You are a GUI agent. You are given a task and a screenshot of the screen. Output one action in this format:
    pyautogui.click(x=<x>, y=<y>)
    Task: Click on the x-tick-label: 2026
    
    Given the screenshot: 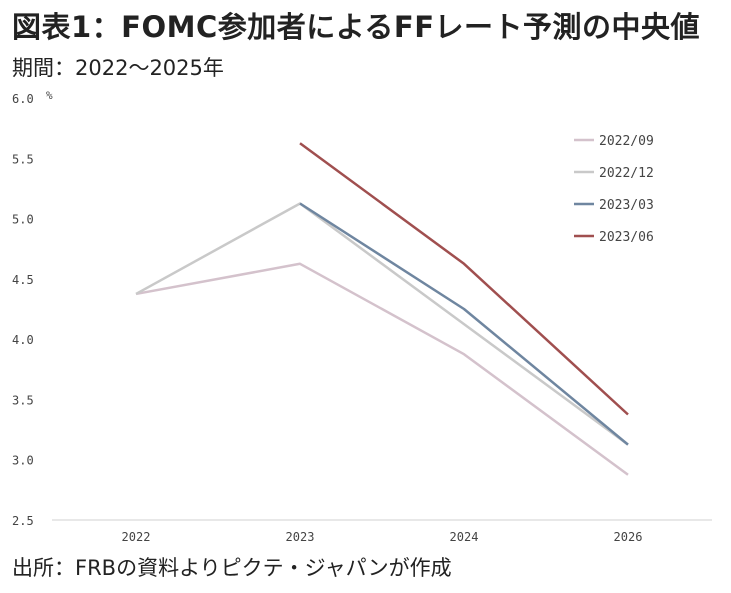 What is the action you would take?
    pyautogui.click(x=628, y=537)
    